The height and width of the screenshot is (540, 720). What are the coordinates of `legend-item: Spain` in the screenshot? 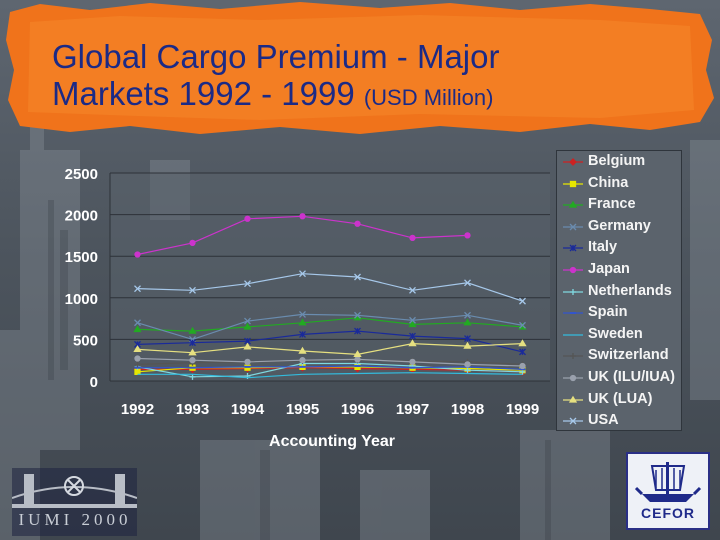 It's located at (619, 313).